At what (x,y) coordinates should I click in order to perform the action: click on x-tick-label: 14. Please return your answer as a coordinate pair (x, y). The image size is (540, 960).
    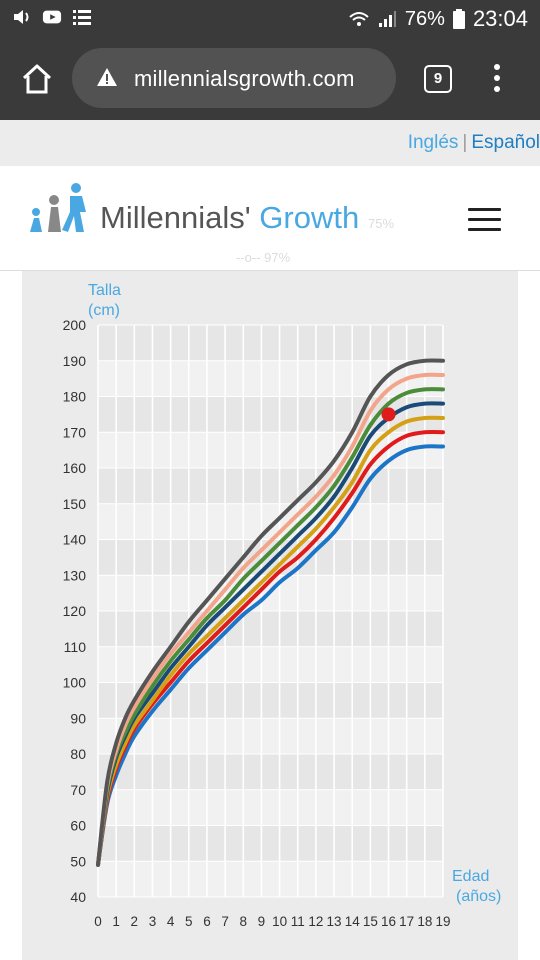
    Looking at the image, I should click on (353, 921).